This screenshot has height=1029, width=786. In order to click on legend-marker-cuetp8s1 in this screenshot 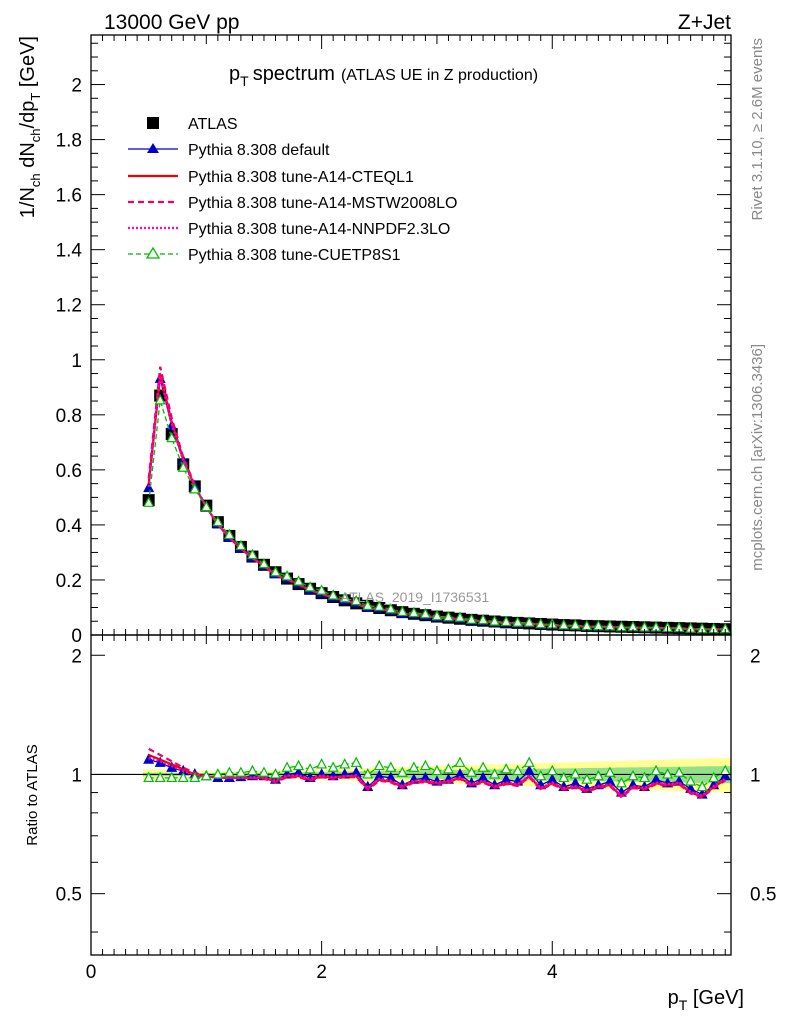, I will do `click(153, 252)`.